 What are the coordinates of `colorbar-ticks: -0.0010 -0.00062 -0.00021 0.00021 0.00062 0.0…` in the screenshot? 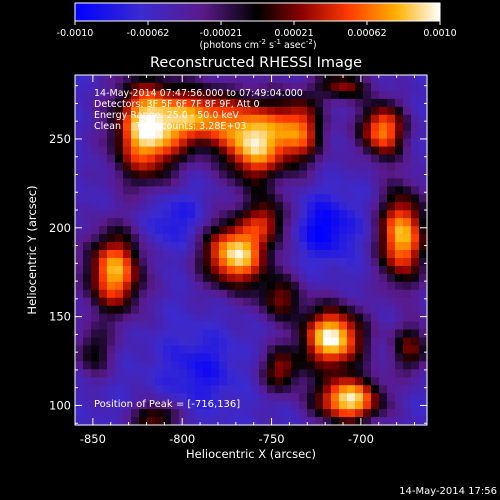 It's located at (257, 30).